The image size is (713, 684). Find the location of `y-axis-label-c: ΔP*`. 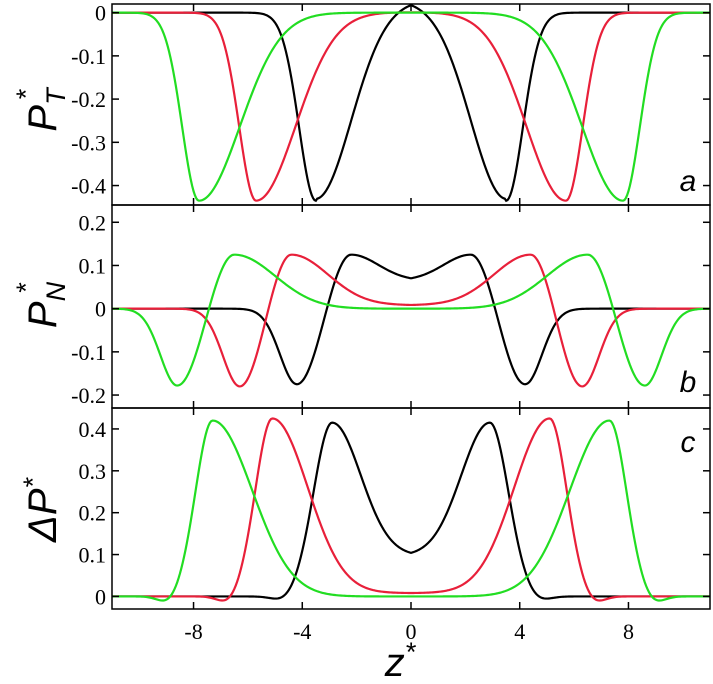

y-axis-label-c: ΔP* is located at coordinates (41, 510).